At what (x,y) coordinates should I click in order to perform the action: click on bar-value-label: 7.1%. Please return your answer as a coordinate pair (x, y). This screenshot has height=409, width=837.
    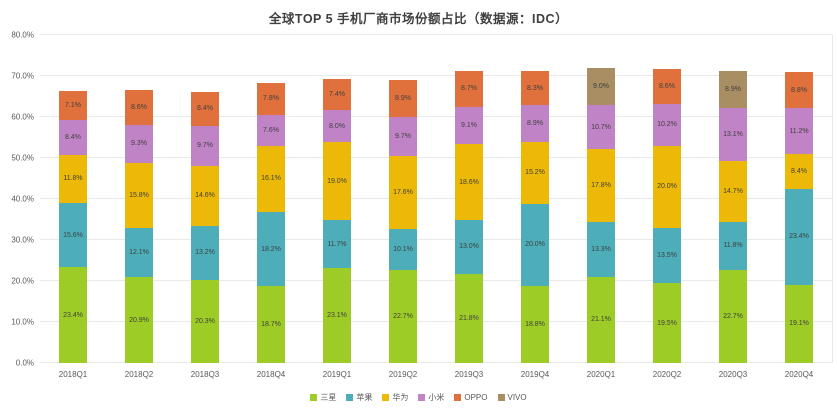
    Looking at the image, I should click on (73, 106).